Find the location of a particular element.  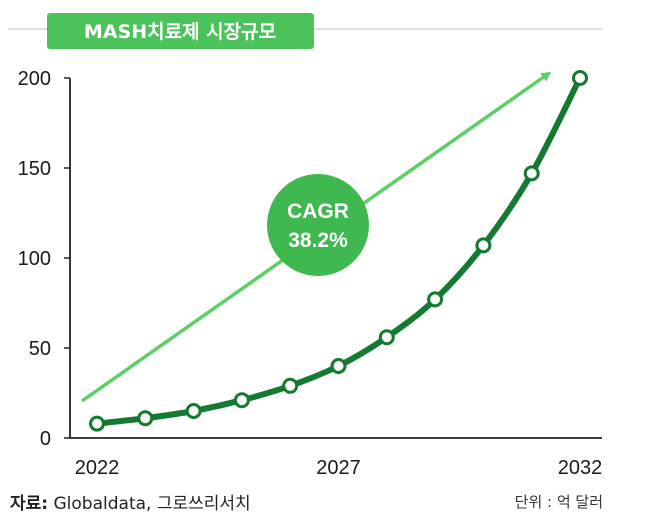

x-tick-label: 2027 is located at coordinates (338, 468).